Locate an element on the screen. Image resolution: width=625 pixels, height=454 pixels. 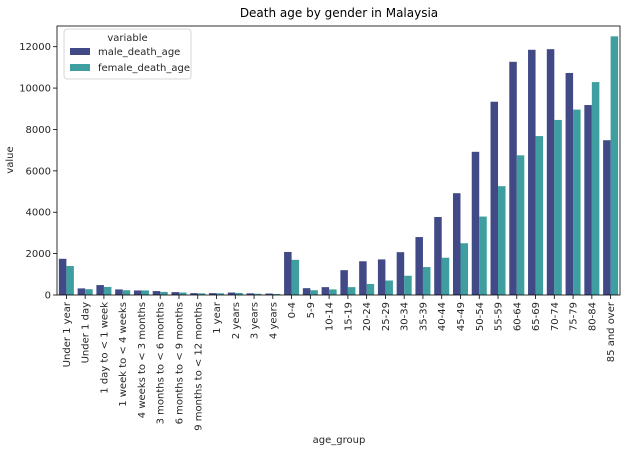
x-tick-label-9: 2 years is located at coordinates (236, 320).